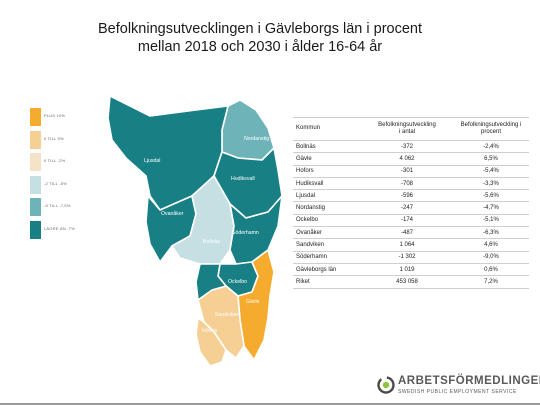  What do you see at coordinates (211, 242) in the screenshot?
I see `map-label-bollnas: Bollnäs` at bounding box center [211, 242].